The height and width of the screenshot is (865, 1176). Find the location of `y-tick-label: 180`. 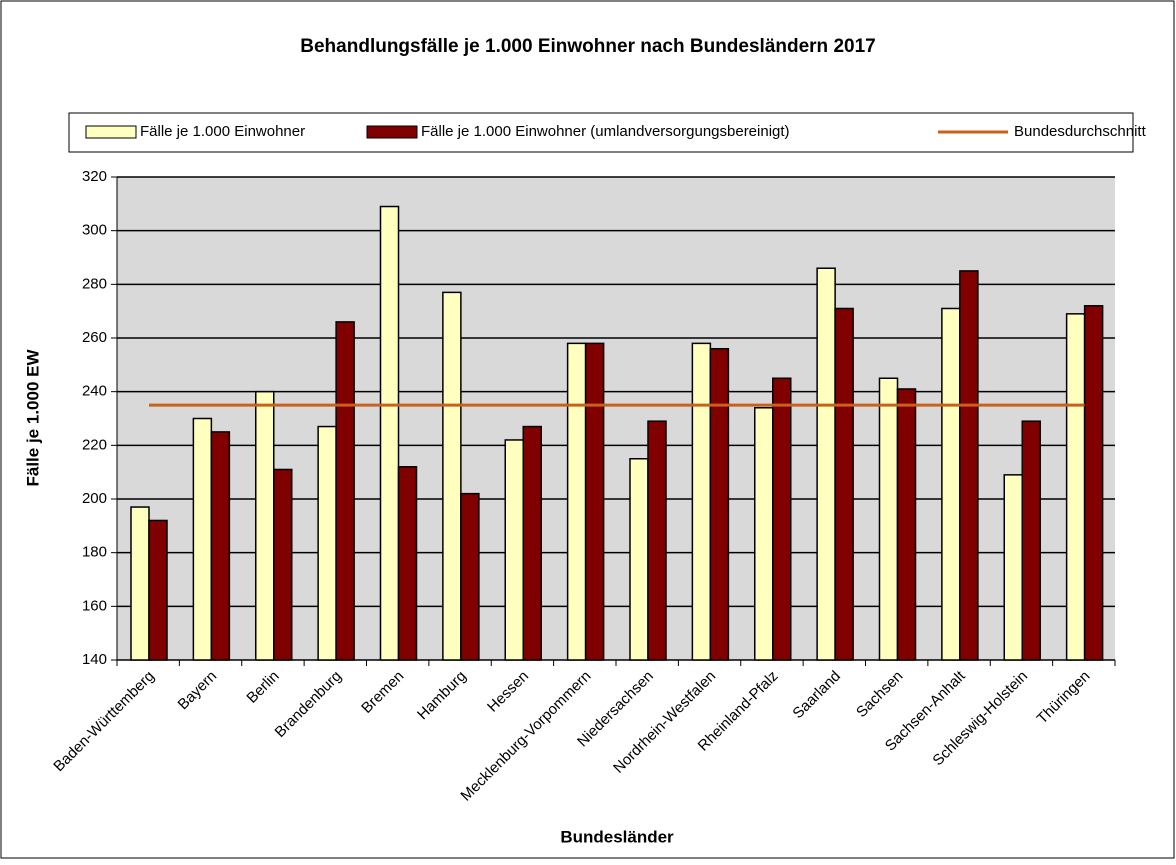

y-tick-label: 180 is located at coordinates (94, 552).